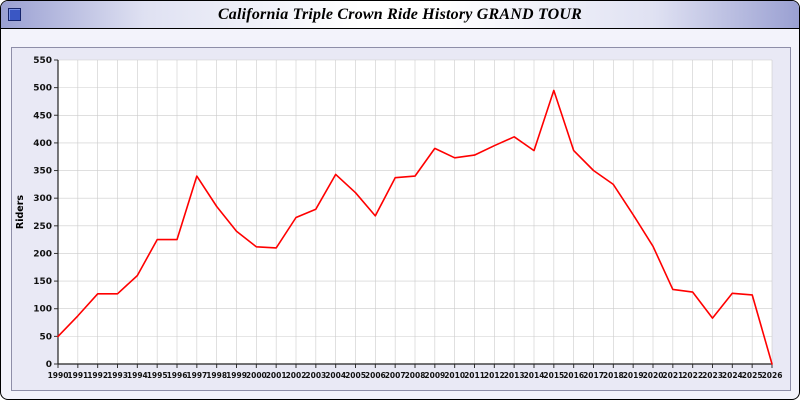 This screenshot has height=400, width=800. What do you see at coordinates (45, 337) in the screenshot?
I see `y-tick-label: 50` at bounding box center [45, 337].